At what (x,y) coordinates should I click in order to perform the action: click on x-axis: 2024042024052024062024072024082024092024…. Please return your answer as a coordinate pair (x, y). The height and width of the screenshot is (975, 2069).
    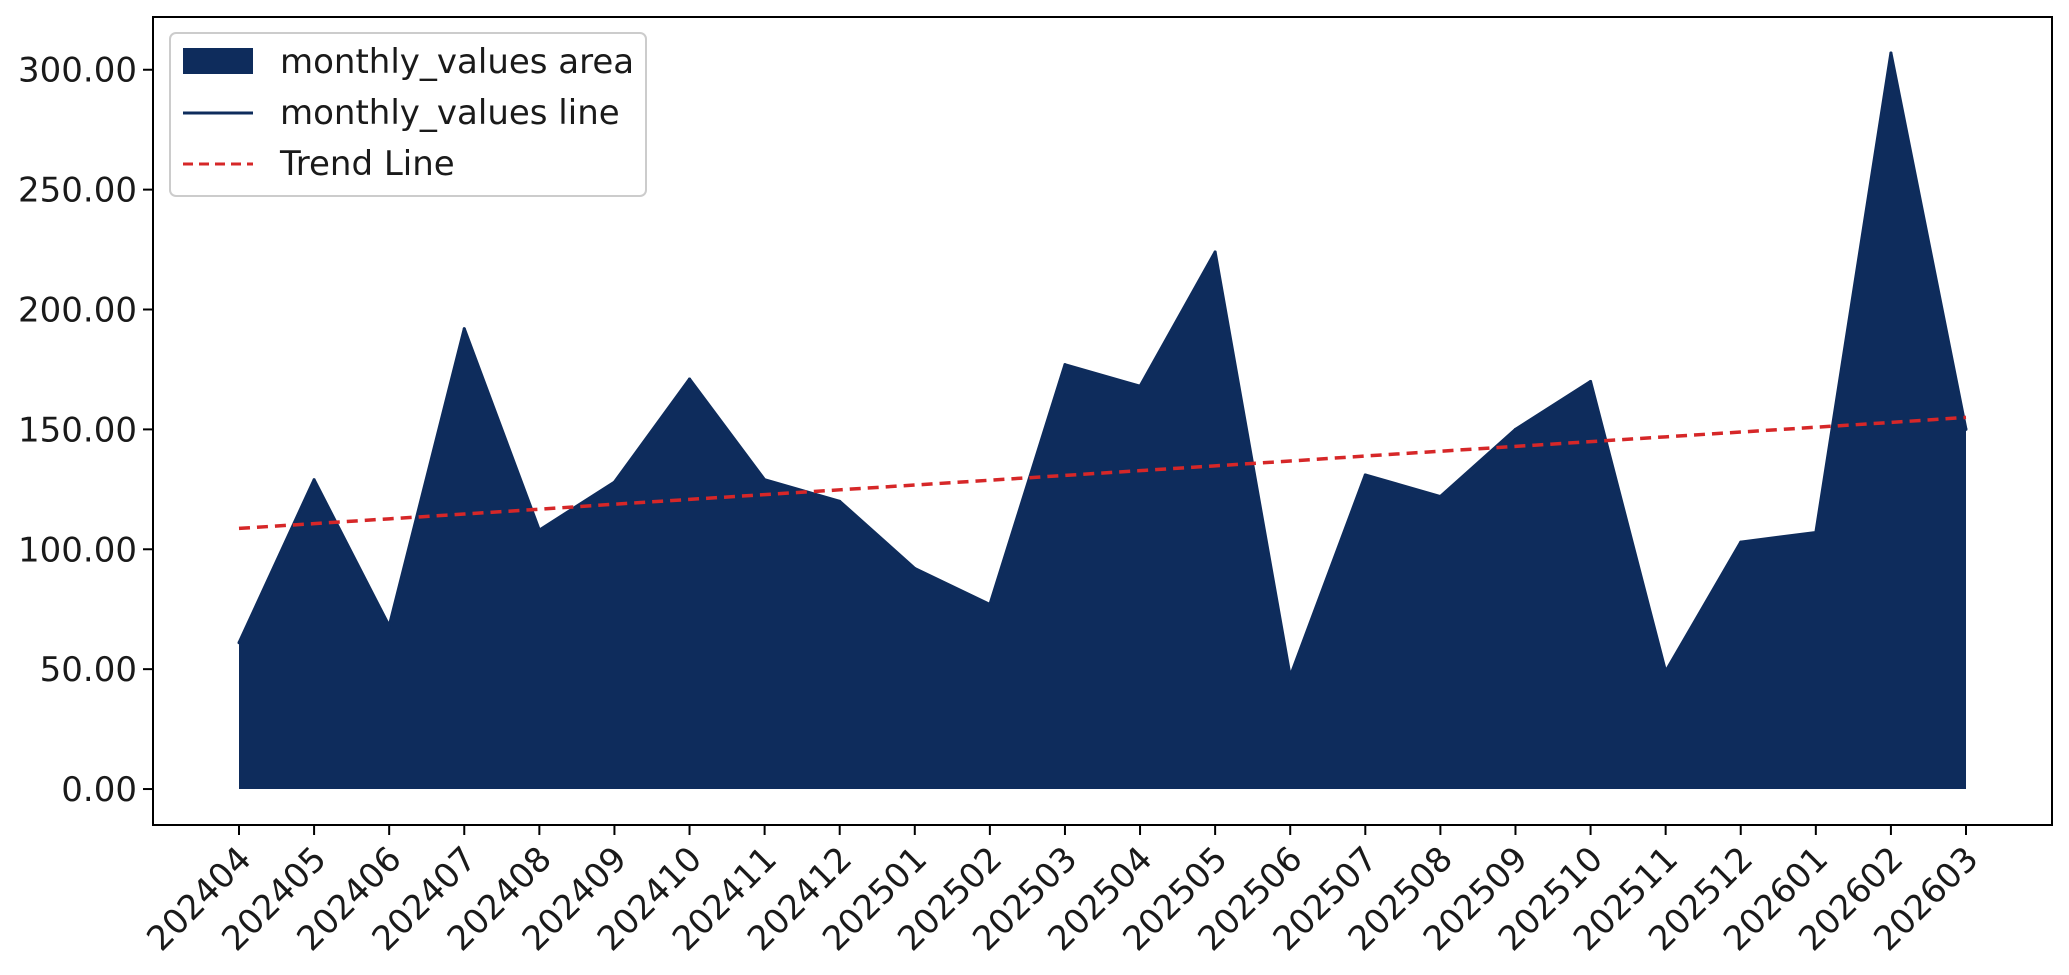
    Looking at the image, I should click on (1062, 892).